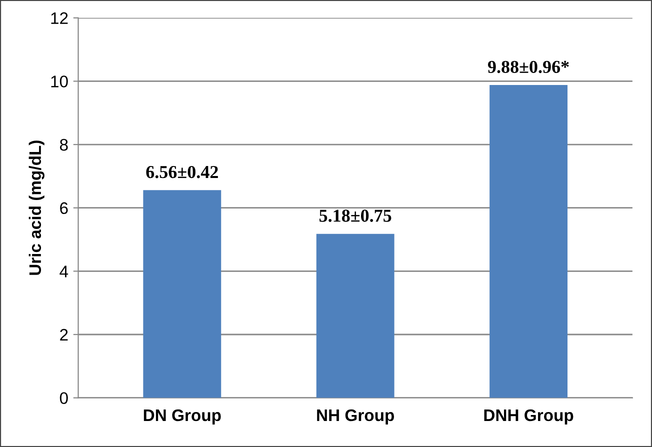 The width and height of the screenshot is (652, 447). What do you see at coordinates (64, 144) in the screenshot?
I see `y-tick-label: 8` at bounding box center [64, 144].